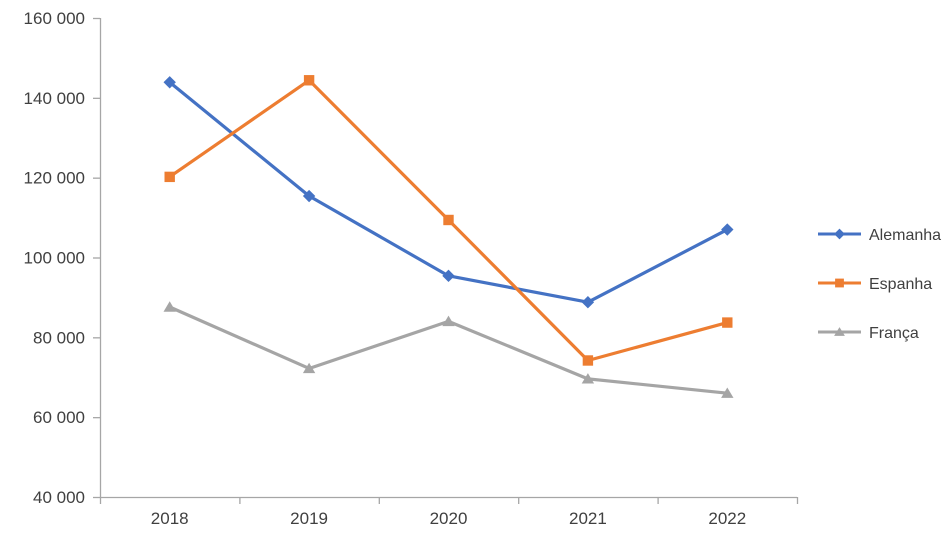  What do you see at coordinates (170, 518) in the screenshot?
I see `x-axis-tick-label: 2018` at bounding box center [170, 518].